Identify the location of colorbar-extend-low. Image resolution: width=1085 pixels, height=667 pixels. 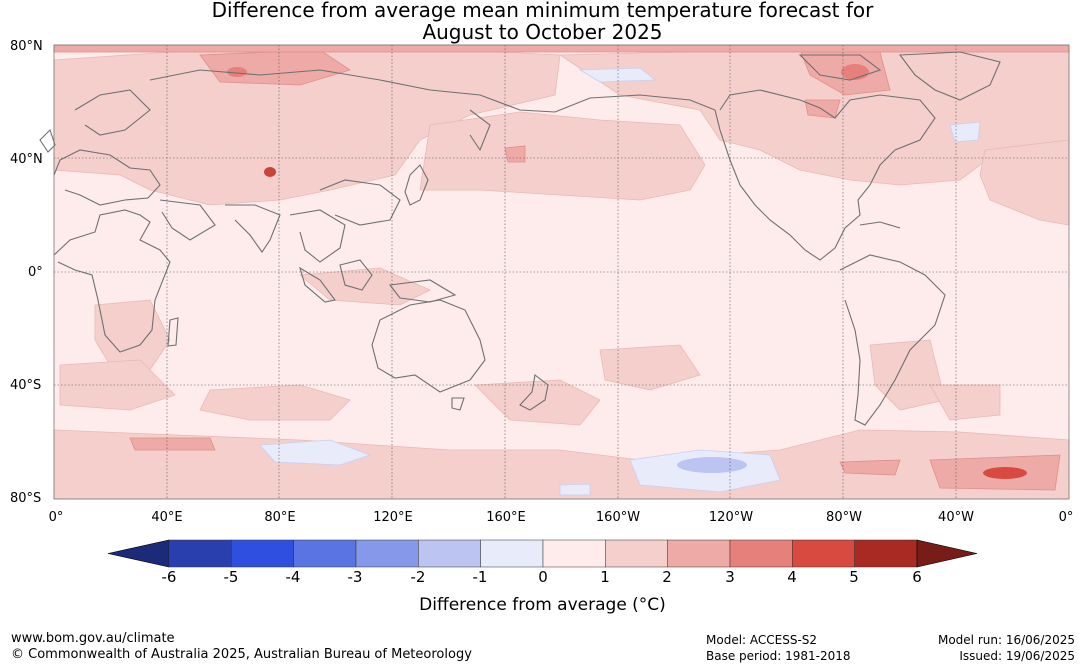
(138, 553).